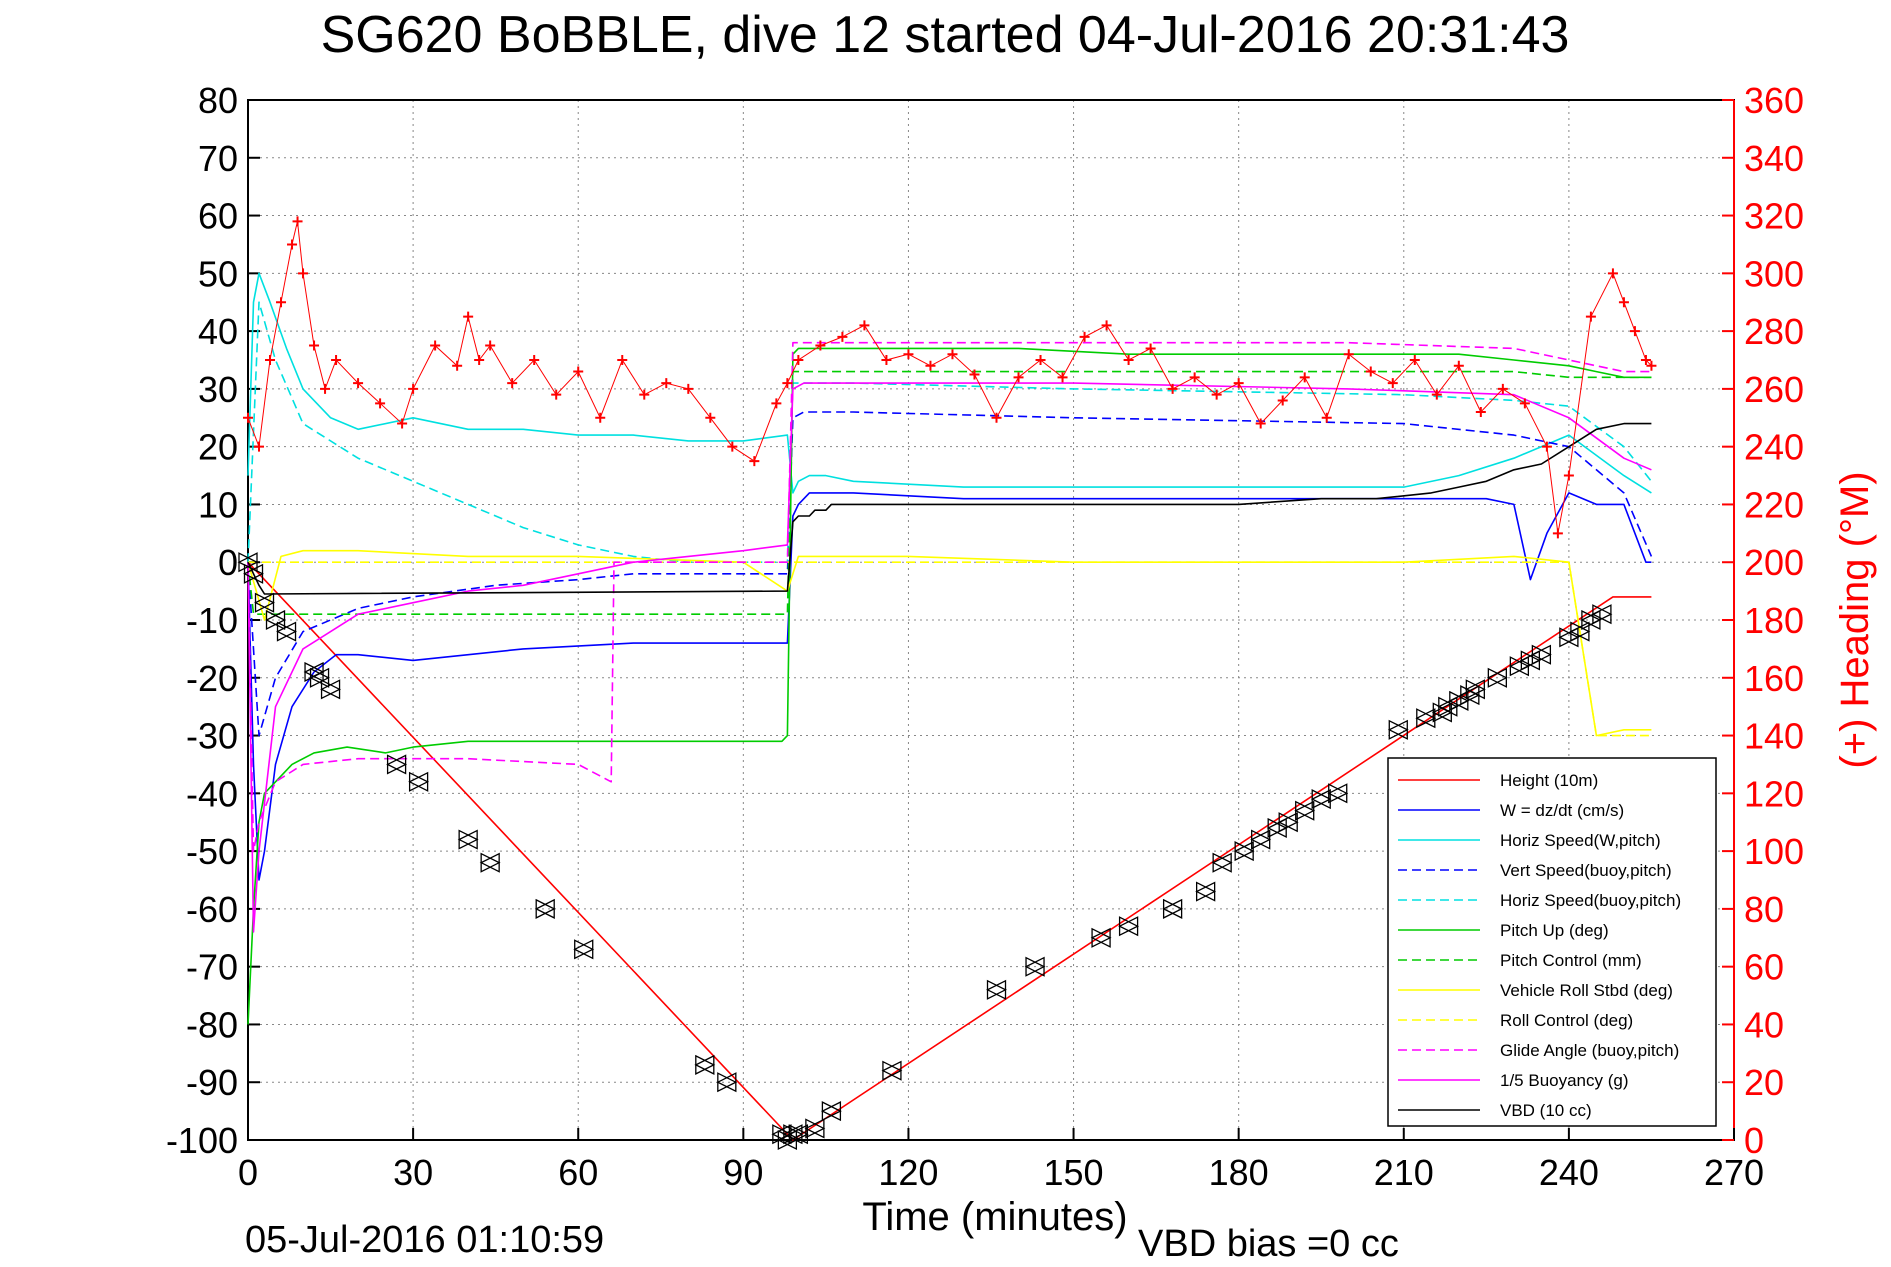 The height and width of the screenshot is (1267, 1891). I want to click on y-tick-label: -80, so click(212, 1024).